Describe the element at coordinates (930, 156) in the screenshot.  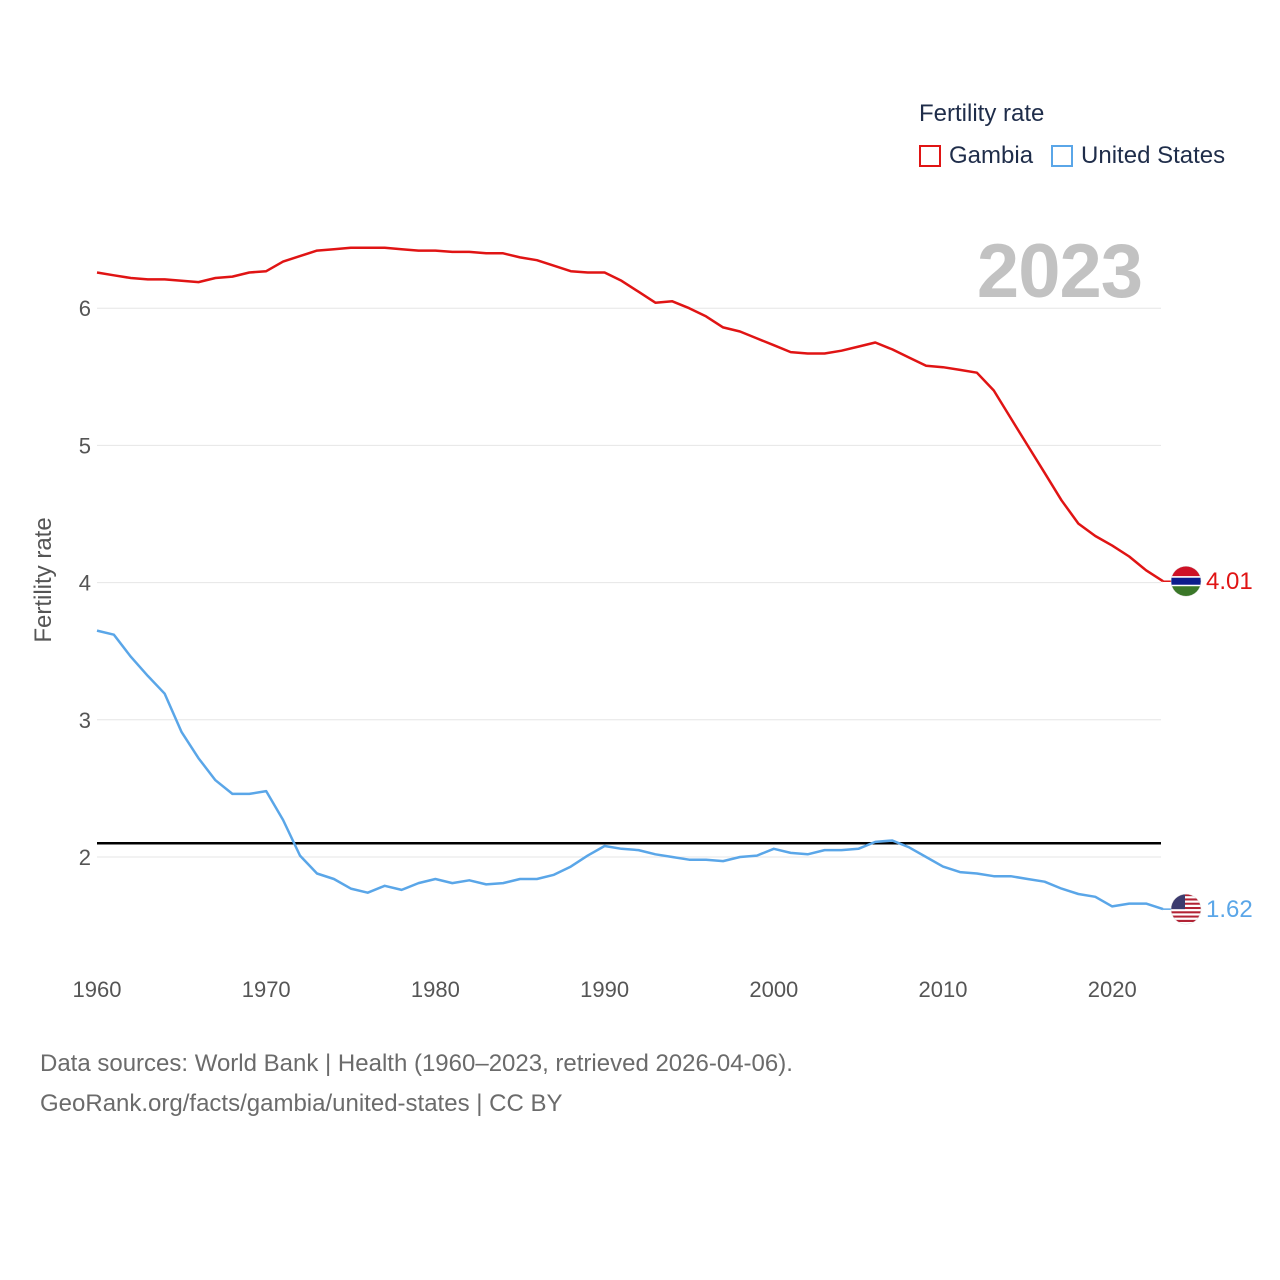
I see `legend-swatch-gambia` at that location.